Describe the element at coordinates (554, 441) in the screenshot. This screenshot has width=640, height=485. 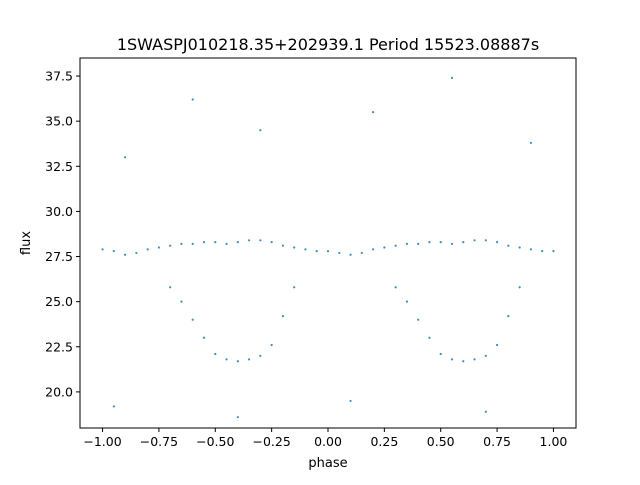
I see `x-tick-label: 1.00` at that location.